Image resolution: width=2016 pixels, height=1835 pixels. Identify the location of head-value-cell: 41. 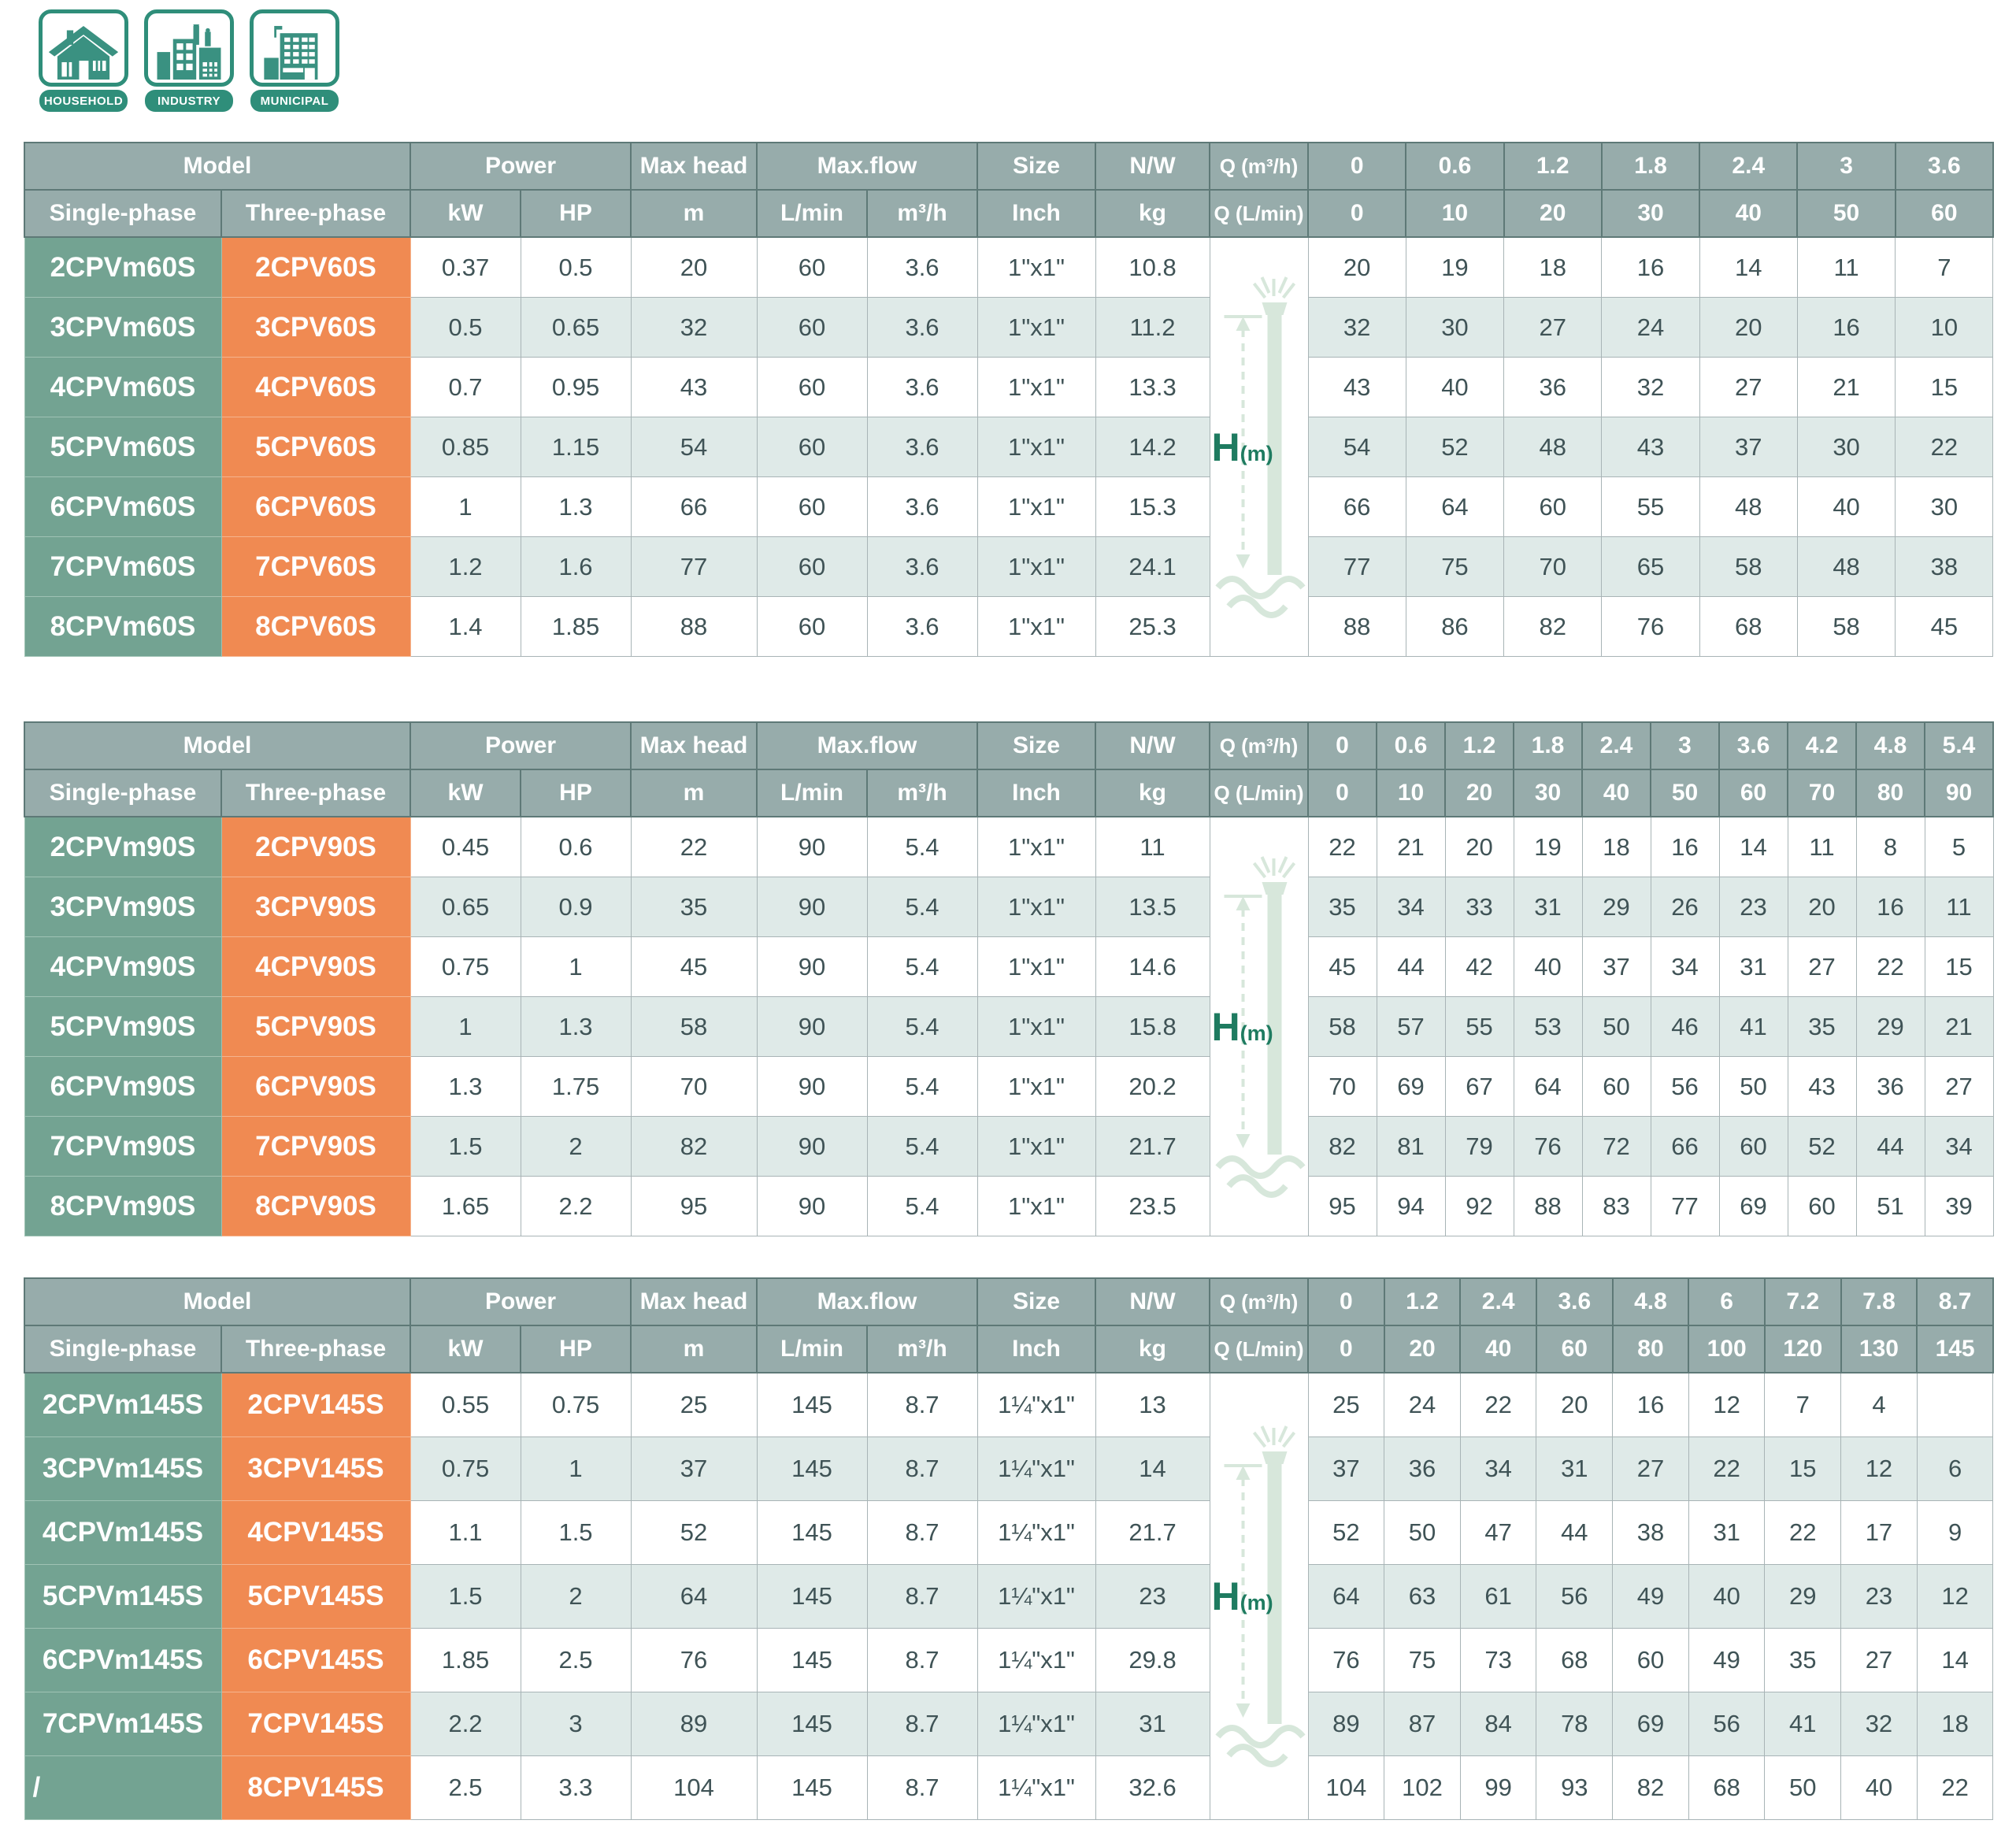
(1803, 1724).